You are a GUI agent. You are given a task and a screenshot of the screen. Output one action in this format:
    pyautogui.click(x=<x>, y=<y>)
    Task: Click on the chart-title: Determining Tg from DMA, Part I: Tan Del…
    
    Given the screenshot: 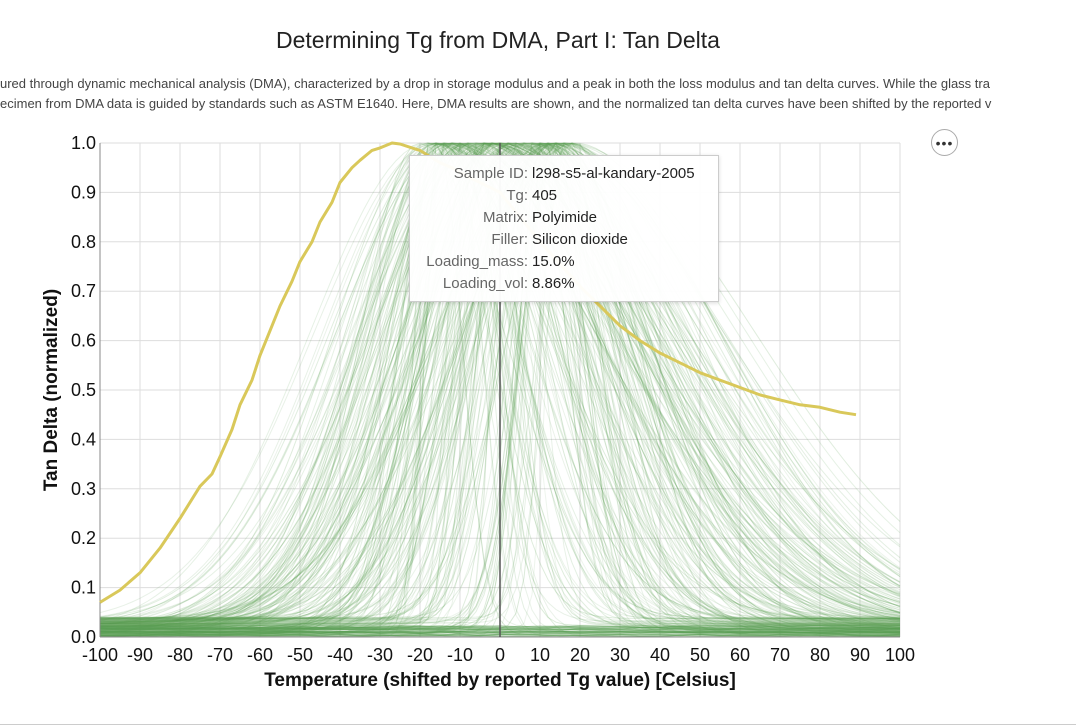 What is the action you would take?
    pyautogui.click(x=498, y=40)
    